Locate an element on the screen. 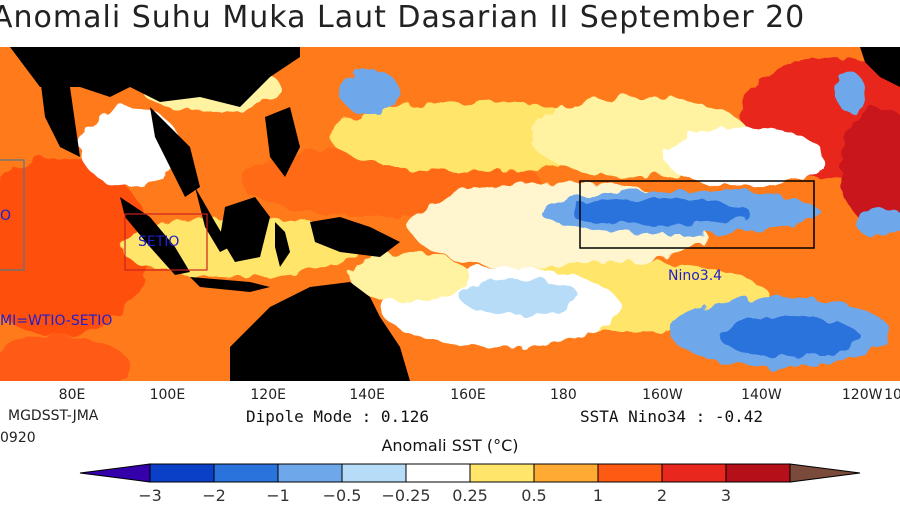 The height and width of the screenshot is (505, 900). lon-label: 140W is located at coordinates (761, 395).